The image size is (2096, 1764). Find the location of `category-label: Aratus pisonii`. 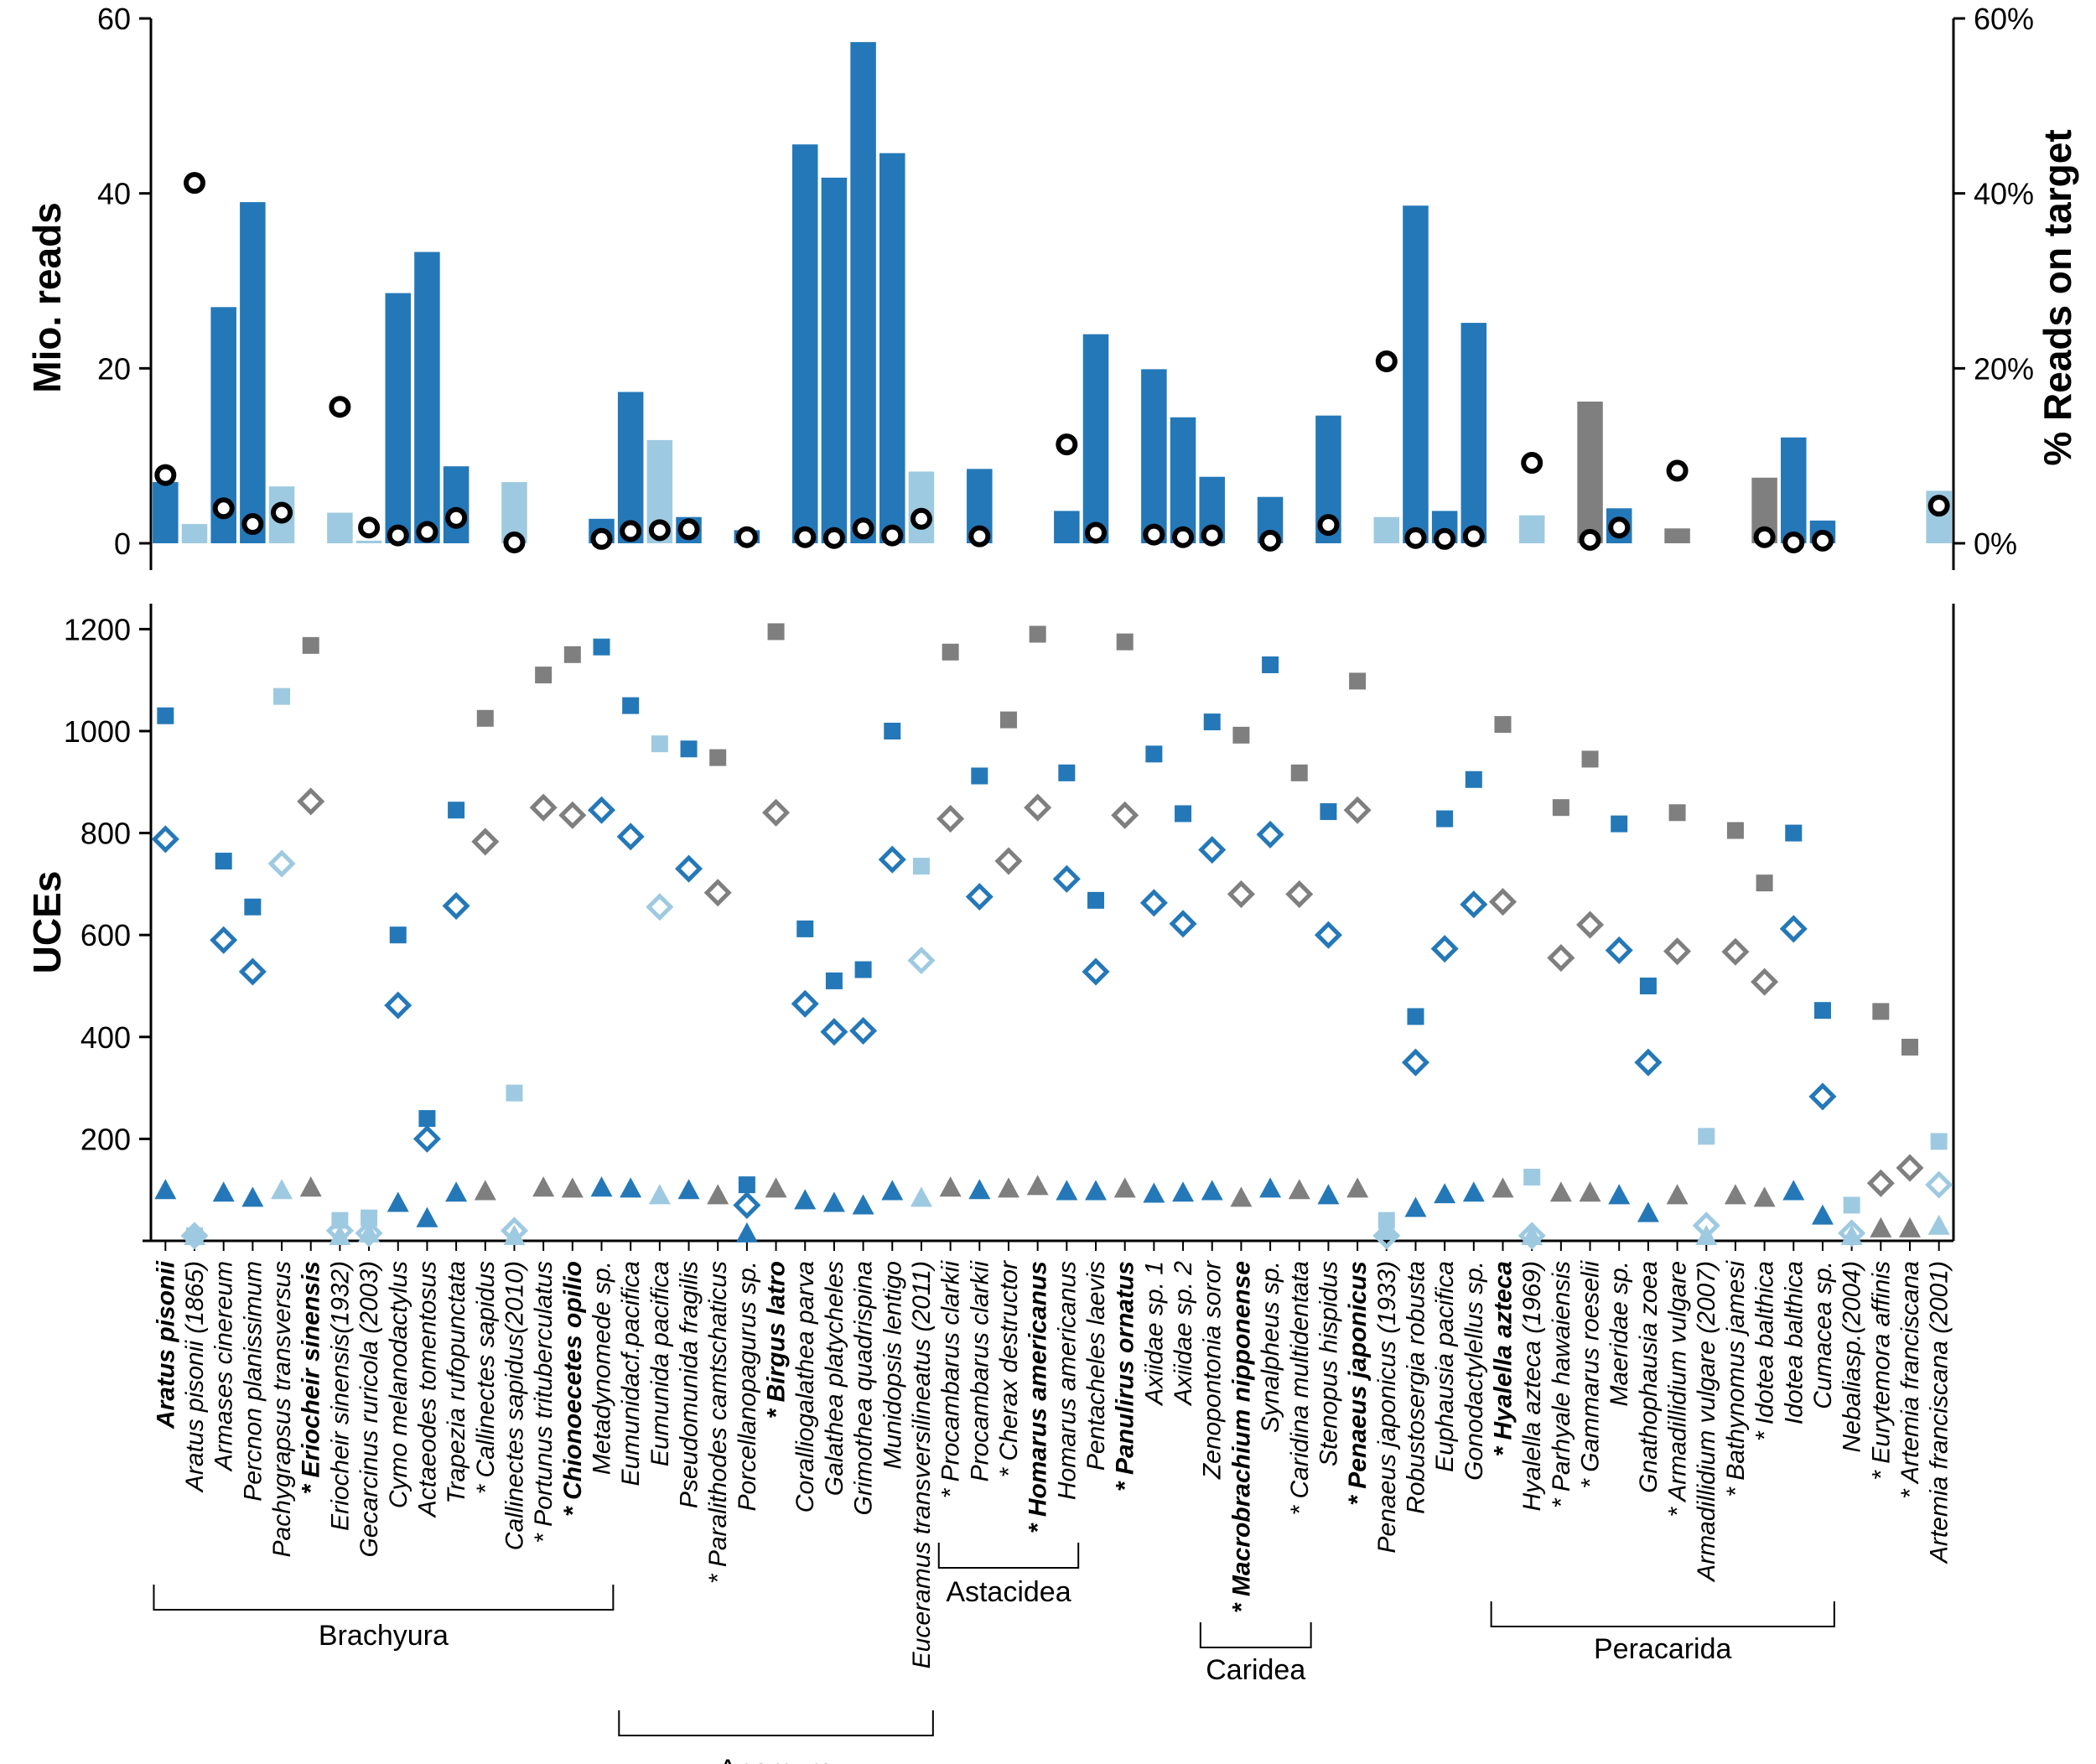

category-label: Aratus pisonii is located at coordinates (165, 1344).